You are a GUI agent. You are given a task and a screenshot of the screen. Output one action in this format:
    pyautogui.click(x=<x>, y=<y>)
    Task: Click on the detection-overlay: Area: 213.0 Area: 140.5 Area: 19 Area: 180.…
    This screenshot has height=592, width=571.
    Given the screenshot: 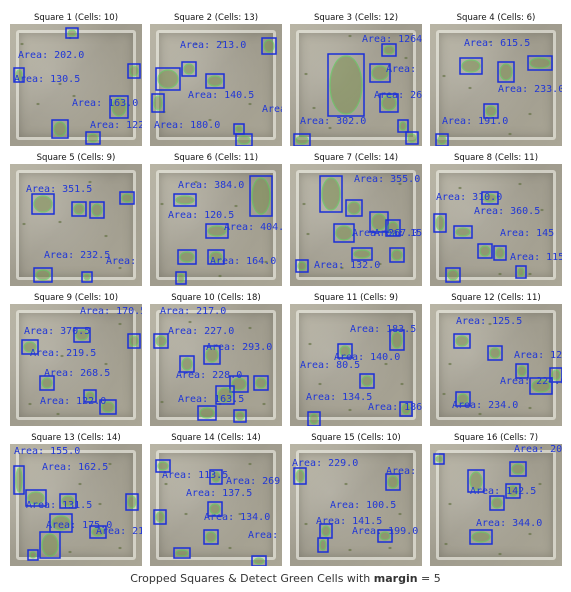 What is the action you would take?
    pyautogui.click(x=216, y=91)
    